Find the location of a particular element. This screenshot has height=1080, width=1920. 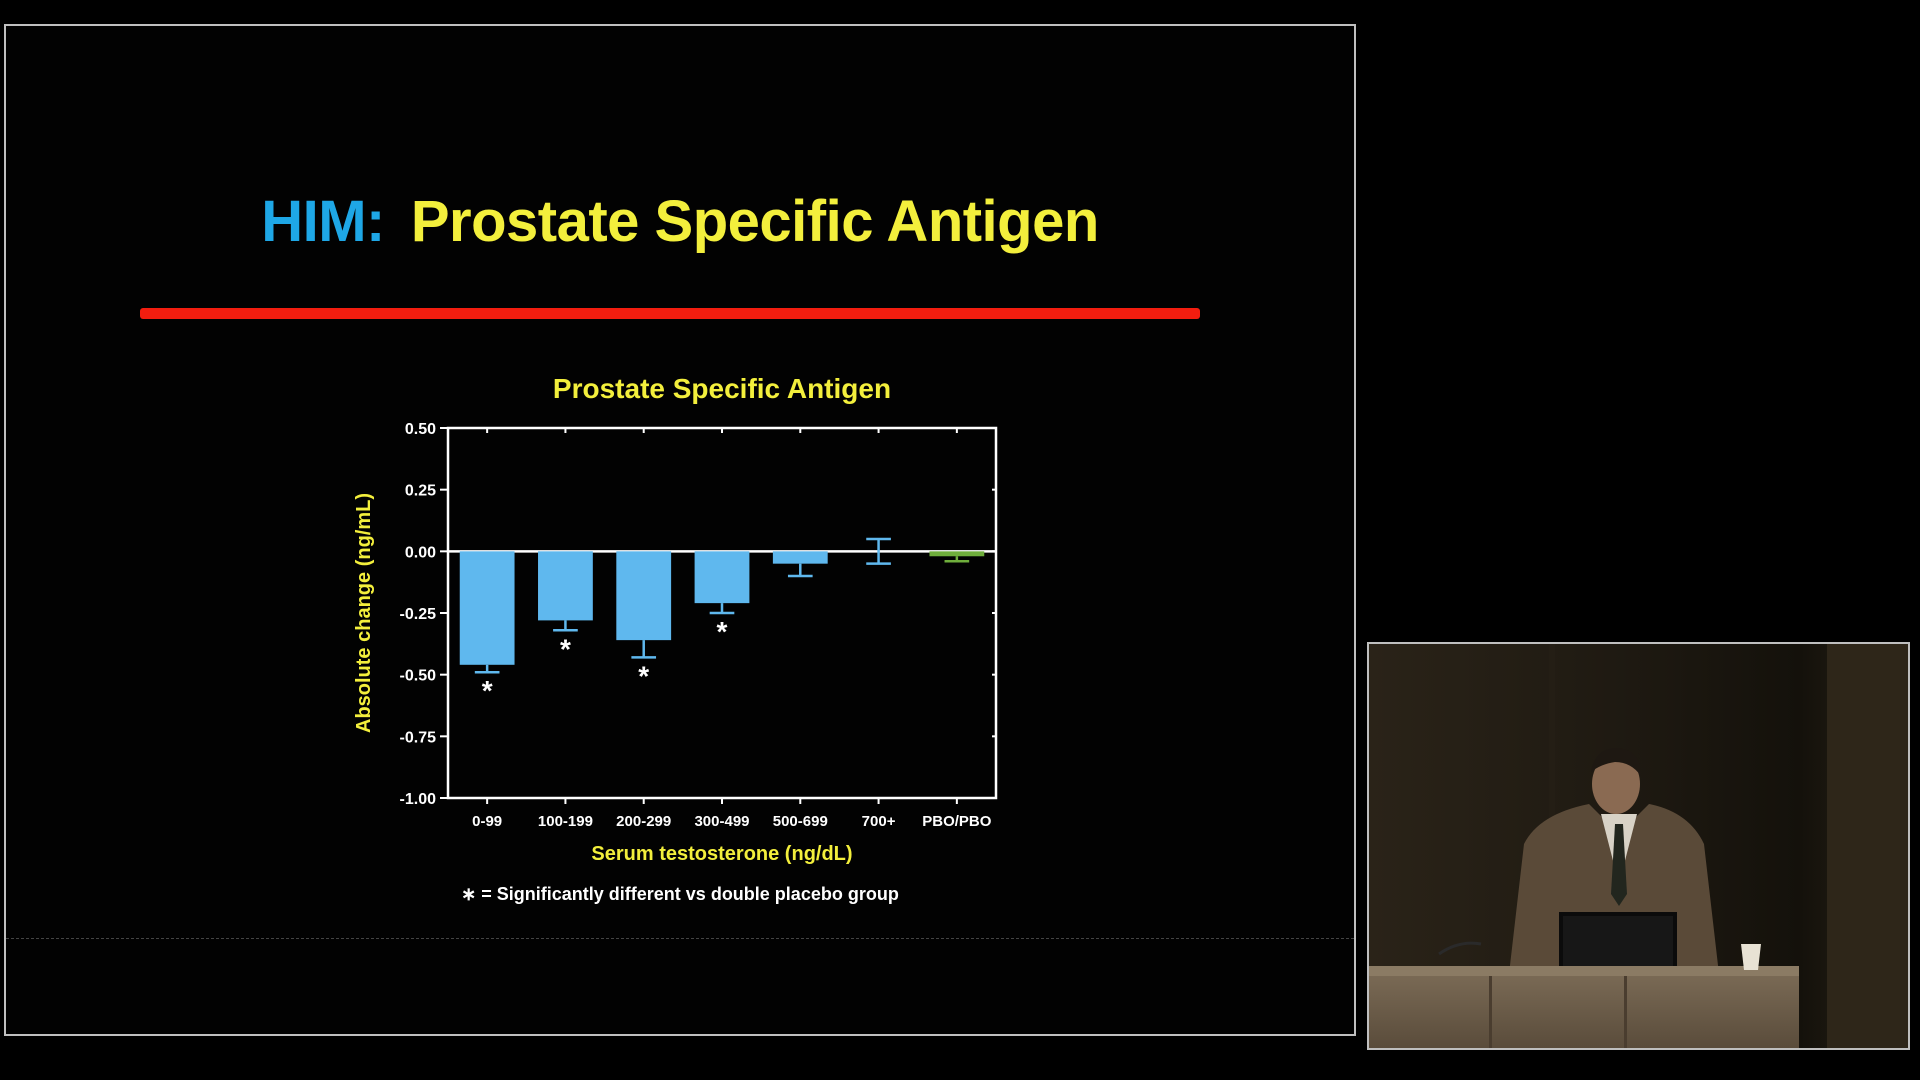

slide-title-prefix: HIM: is located at coordinates (323, 221).